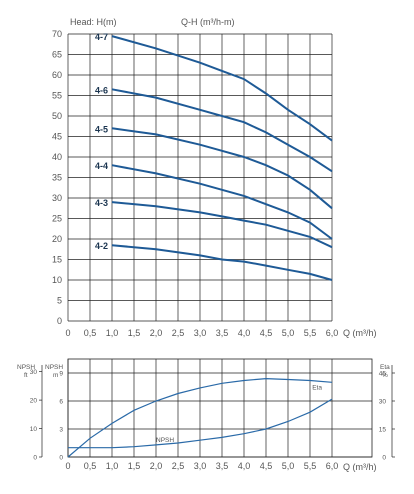 The height and width of the screenshot is (494, 414). I want to click on npsh-eta-x-tick-label: 1,5, so click(134, 466).